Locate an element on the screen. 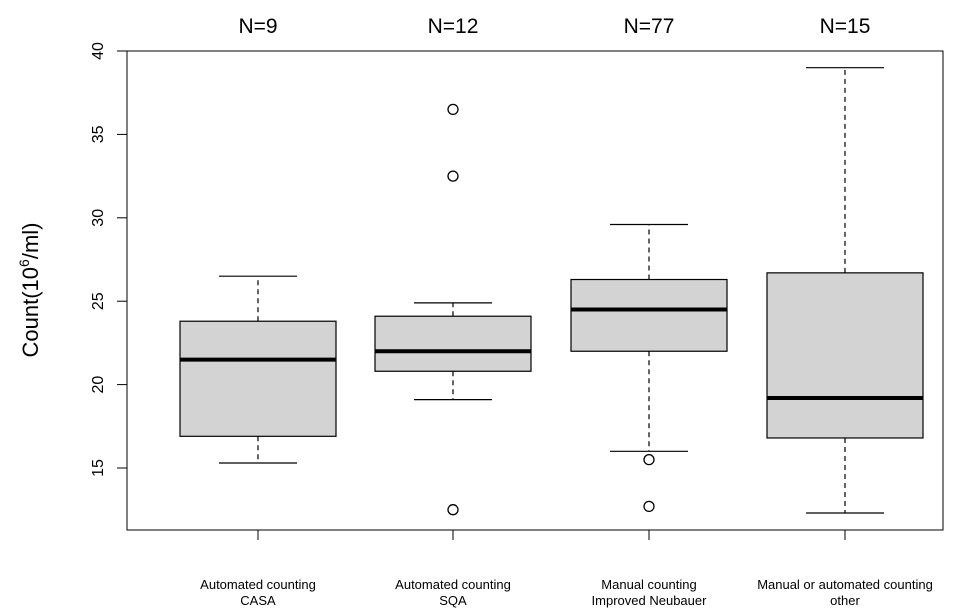 The height and width of the screenshot is (615, 964). y-tick-label: 20 is located at coordinates (98, 385).